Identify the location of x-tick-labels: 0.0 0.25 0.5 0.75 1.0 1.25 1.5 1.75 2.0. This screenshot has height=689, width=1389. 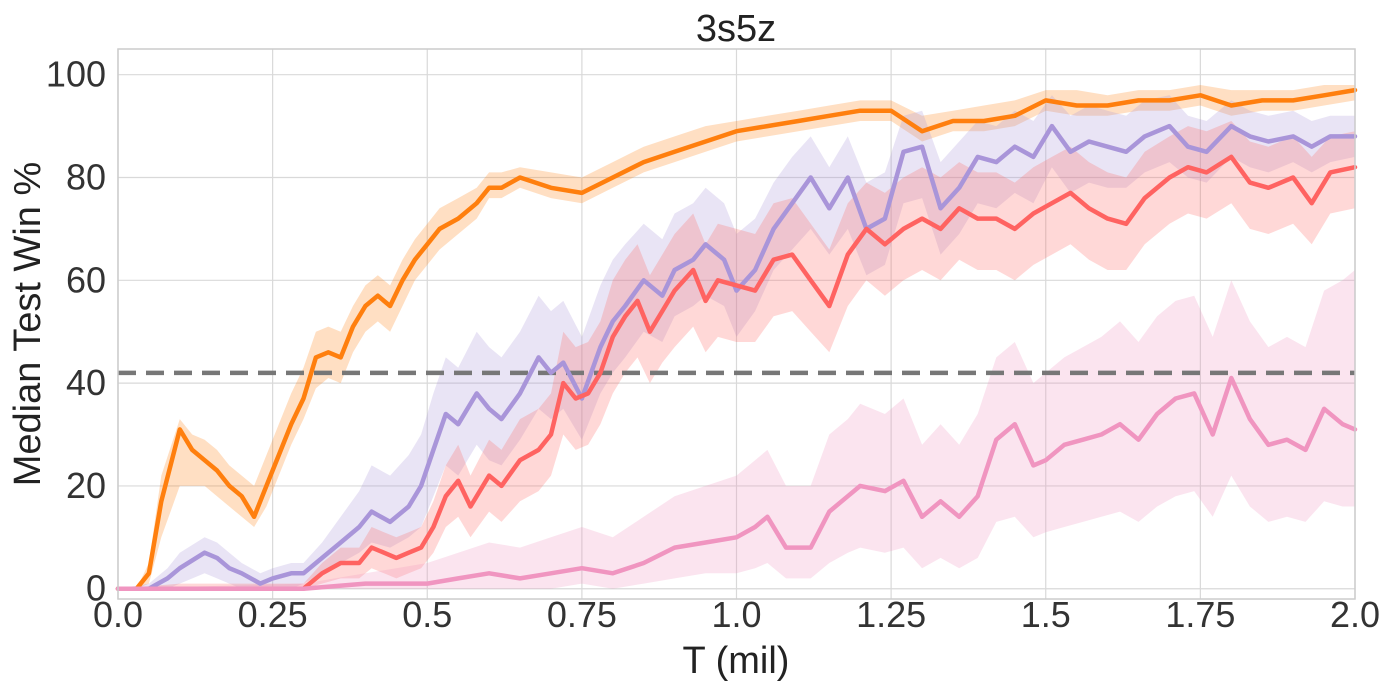
(736, 614).